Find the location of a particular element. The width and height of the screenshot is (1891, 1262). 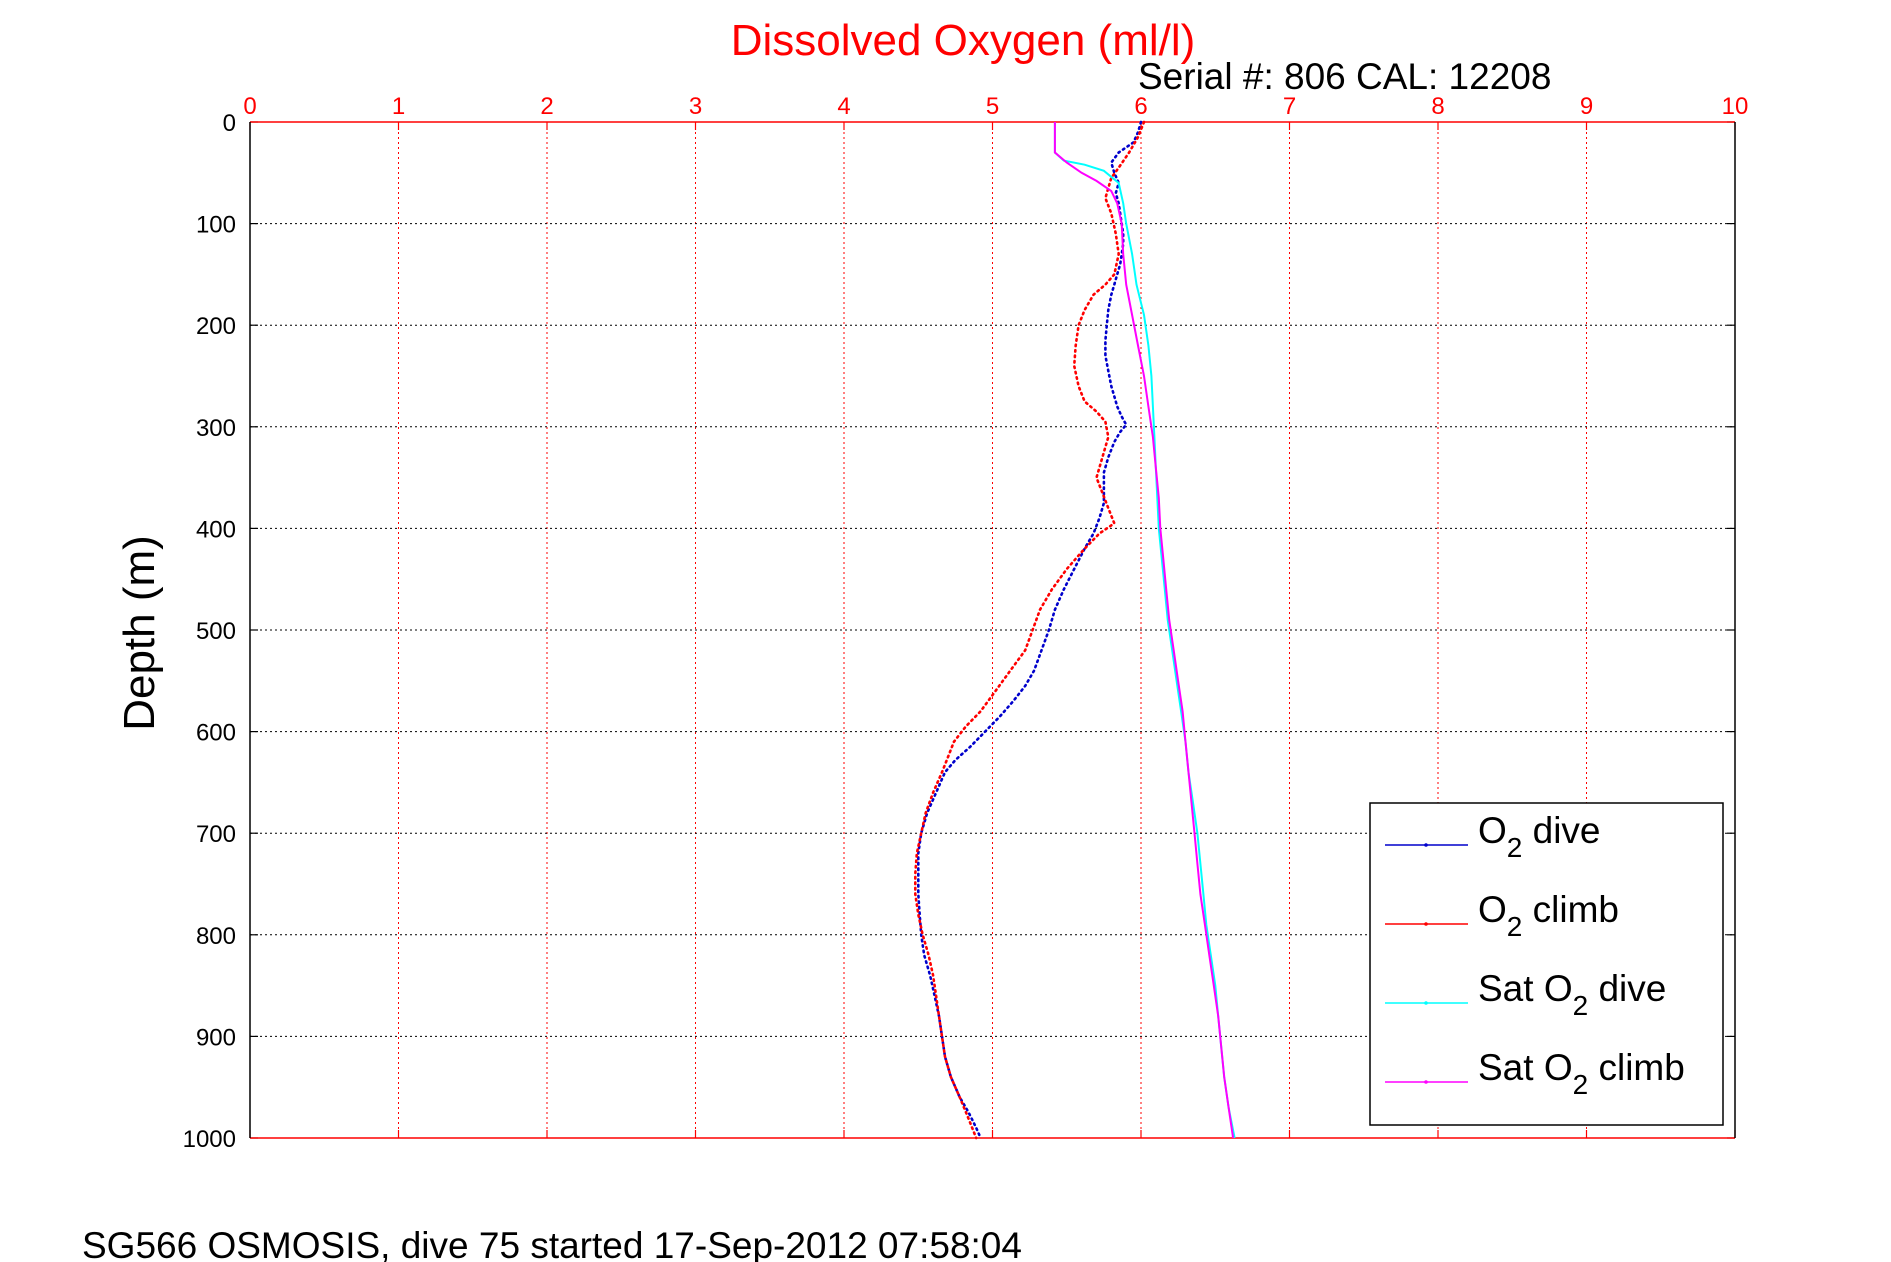

legend-label: O2 dive is located at coordinates (1539, 836).